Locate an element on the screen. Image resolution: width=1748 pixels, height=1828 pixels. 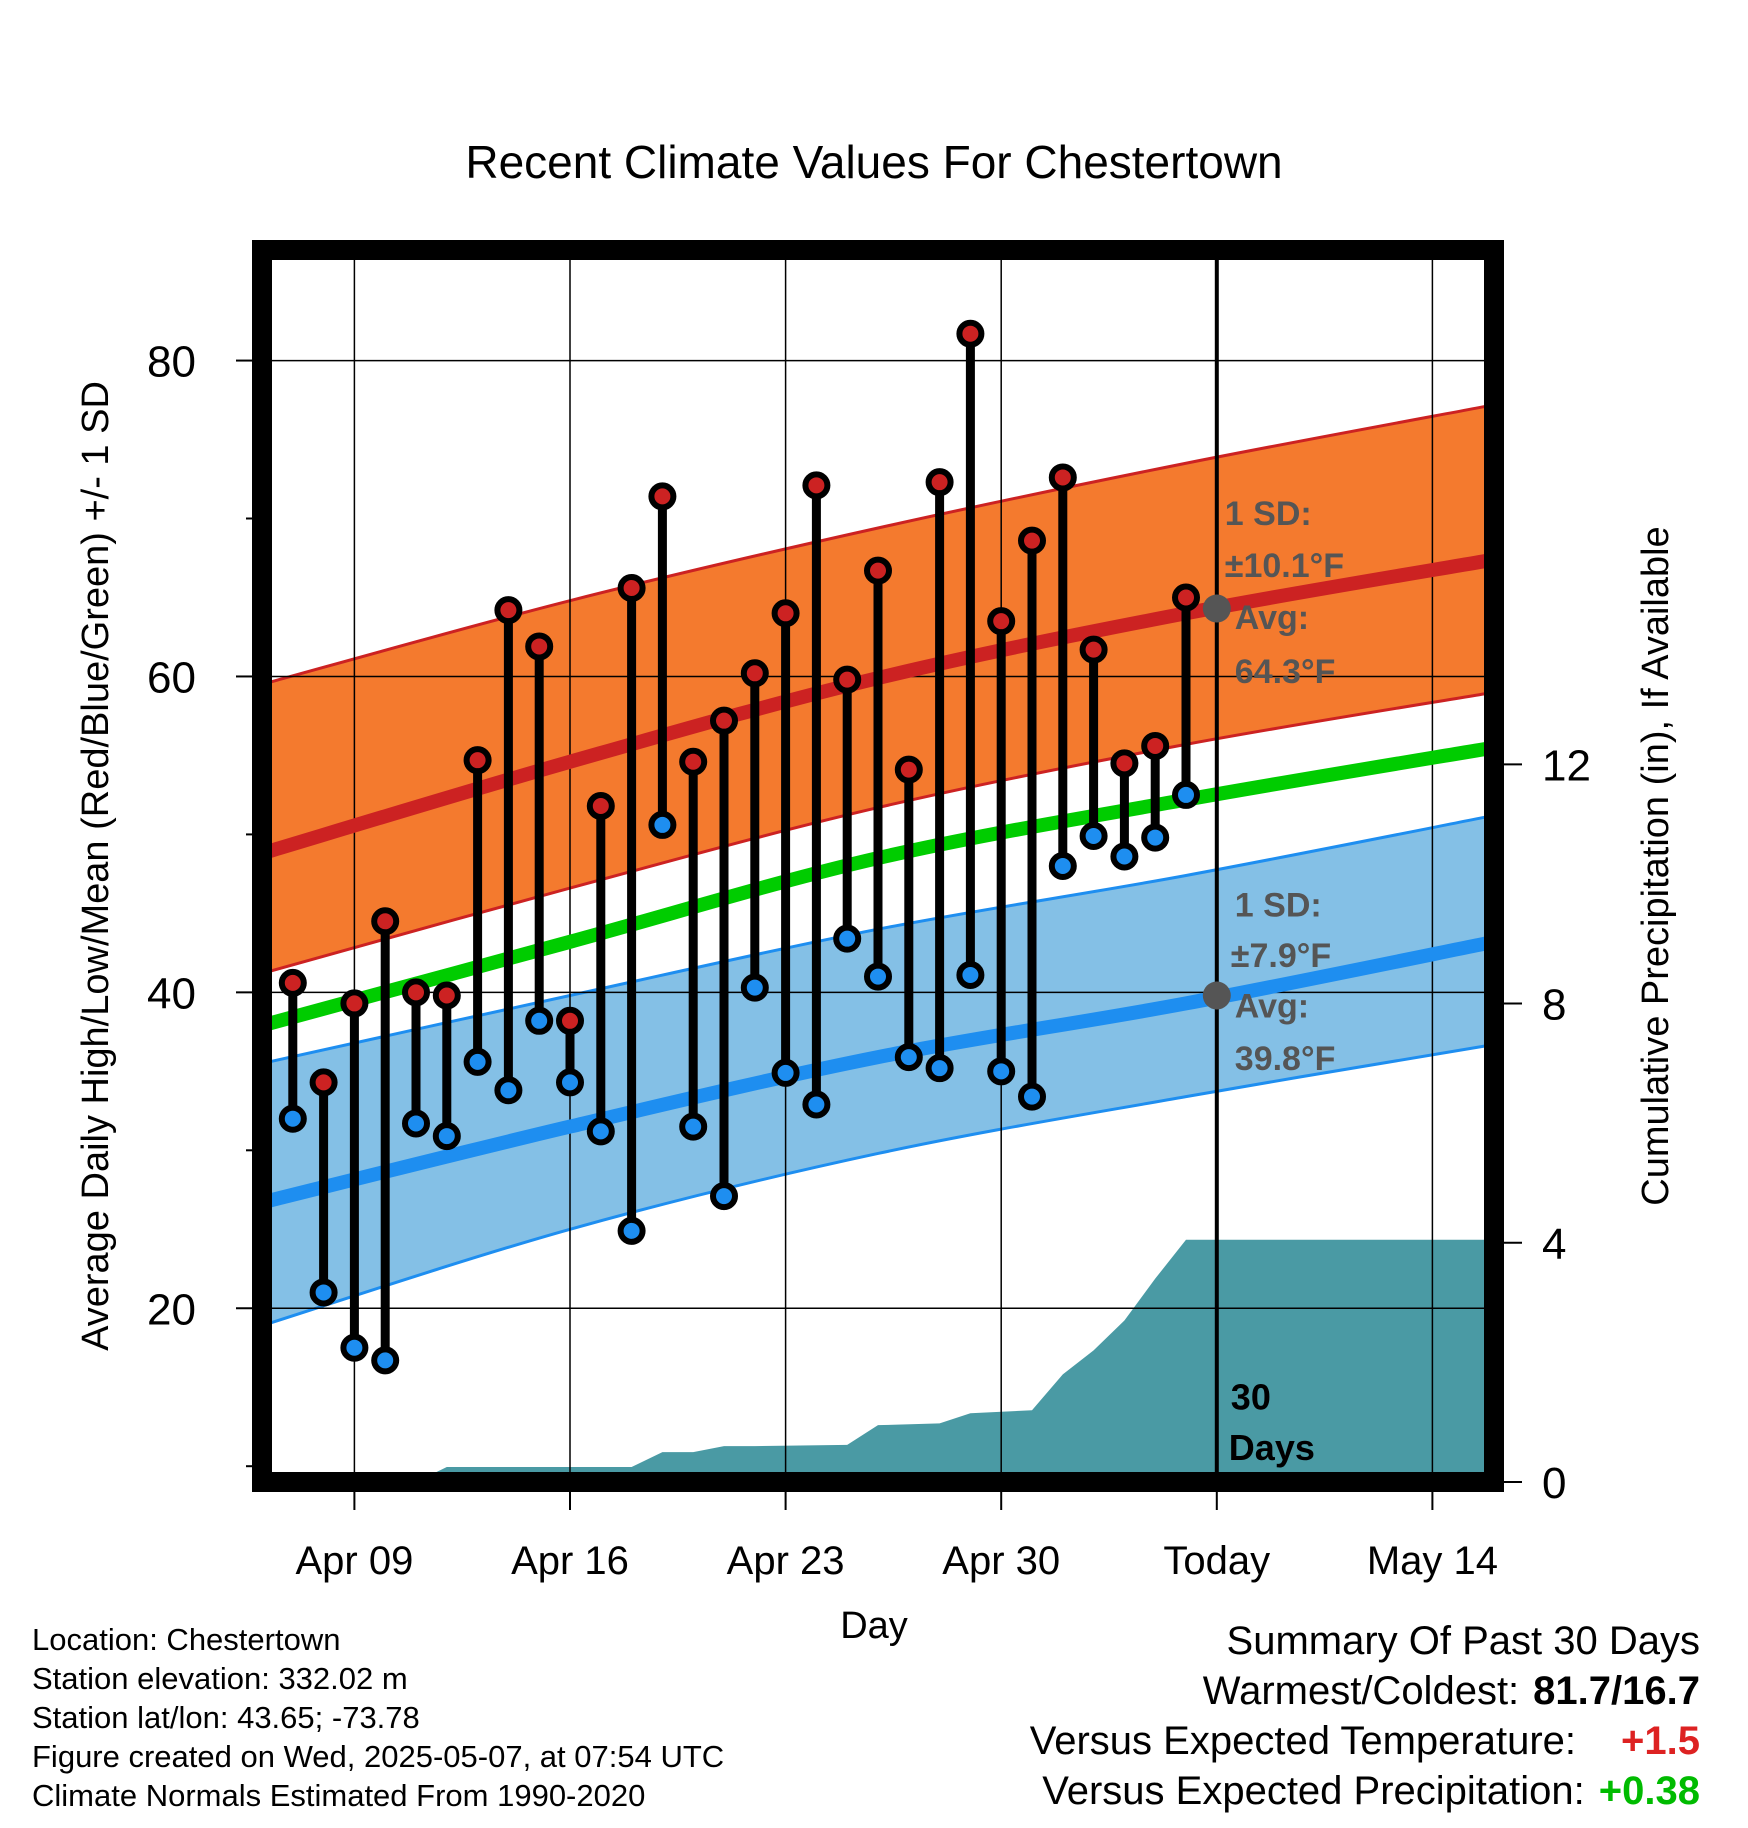
days-label-line1: 30 is located at coordinates (1251, 1396).